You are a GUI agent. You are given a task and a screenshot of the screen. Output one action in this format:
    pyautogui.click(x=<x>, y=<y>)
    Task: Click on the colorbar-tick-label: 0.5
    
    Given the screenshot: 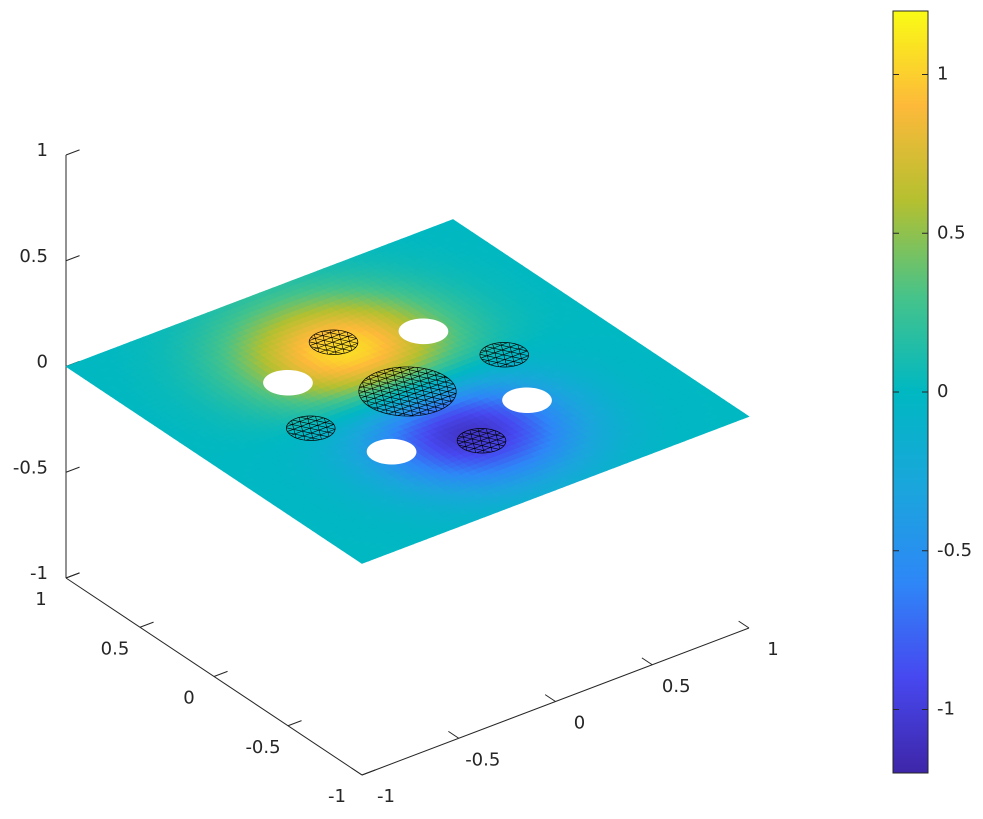 What is the action you would take?
    pyautogui.click(x=951, y=232)
    